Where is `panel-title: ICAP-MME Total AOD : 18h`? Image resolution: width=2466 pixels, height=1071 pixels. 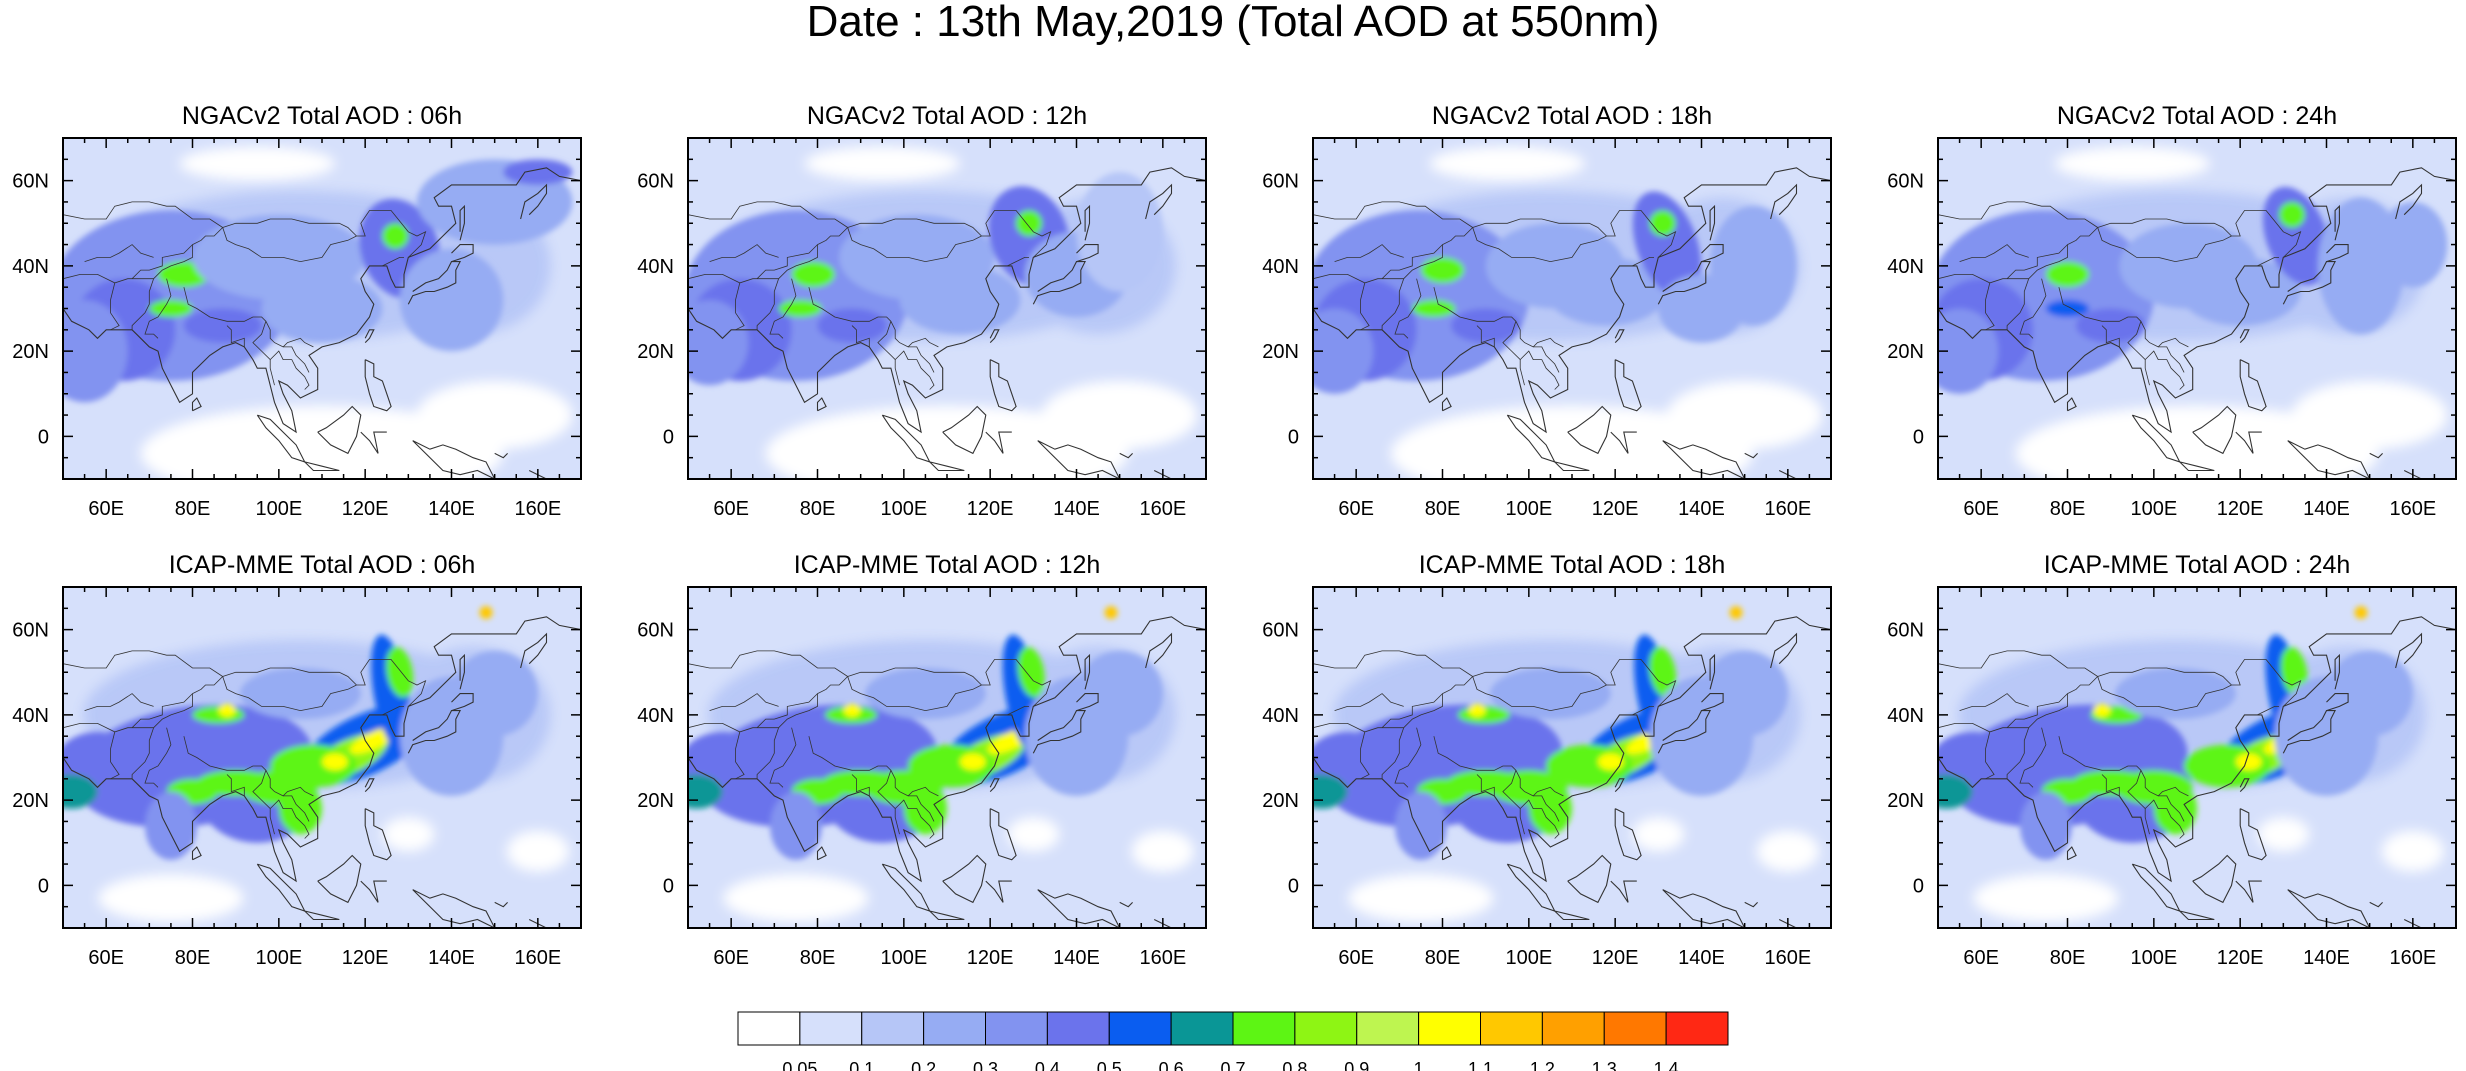 panel-title: ICAP-MME Total AOD : 18h is located at coordinates (1572, 565).